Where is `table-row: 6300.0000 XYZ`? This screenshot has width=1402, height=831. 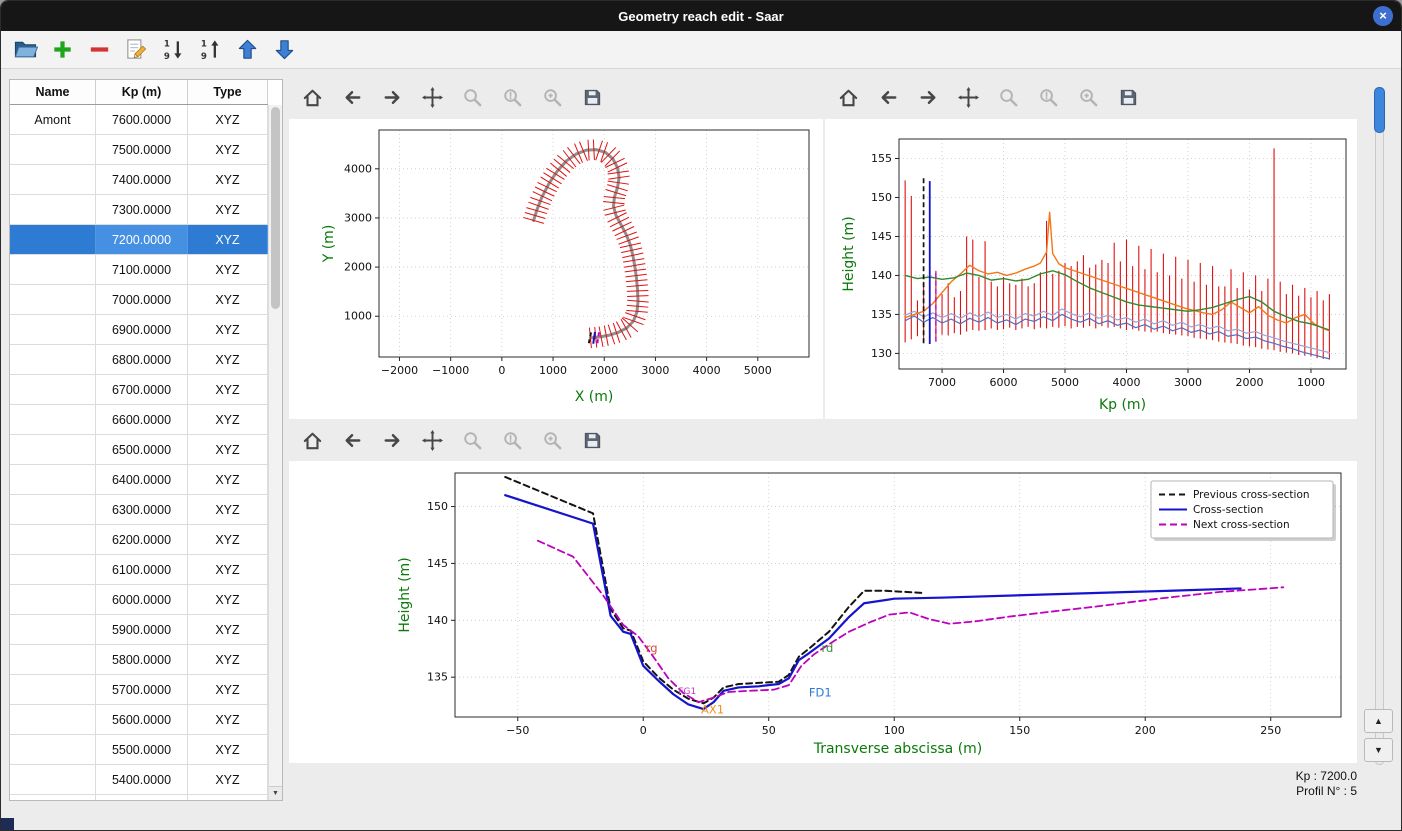
table-row: 6300.0000 XYZ is located at coordinates (139, 510).